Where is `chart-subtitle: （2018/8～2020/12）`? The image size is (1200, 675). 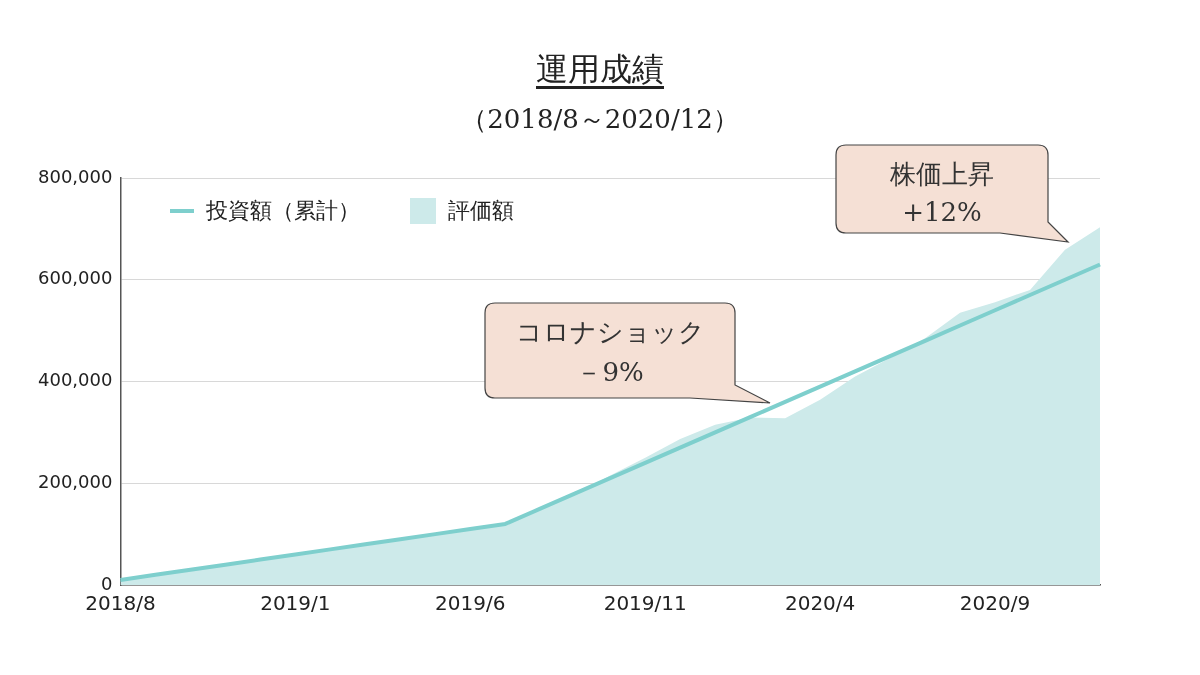
chart-subtitle: （2018/8～2020/12） is located at coordinates (600, 119).